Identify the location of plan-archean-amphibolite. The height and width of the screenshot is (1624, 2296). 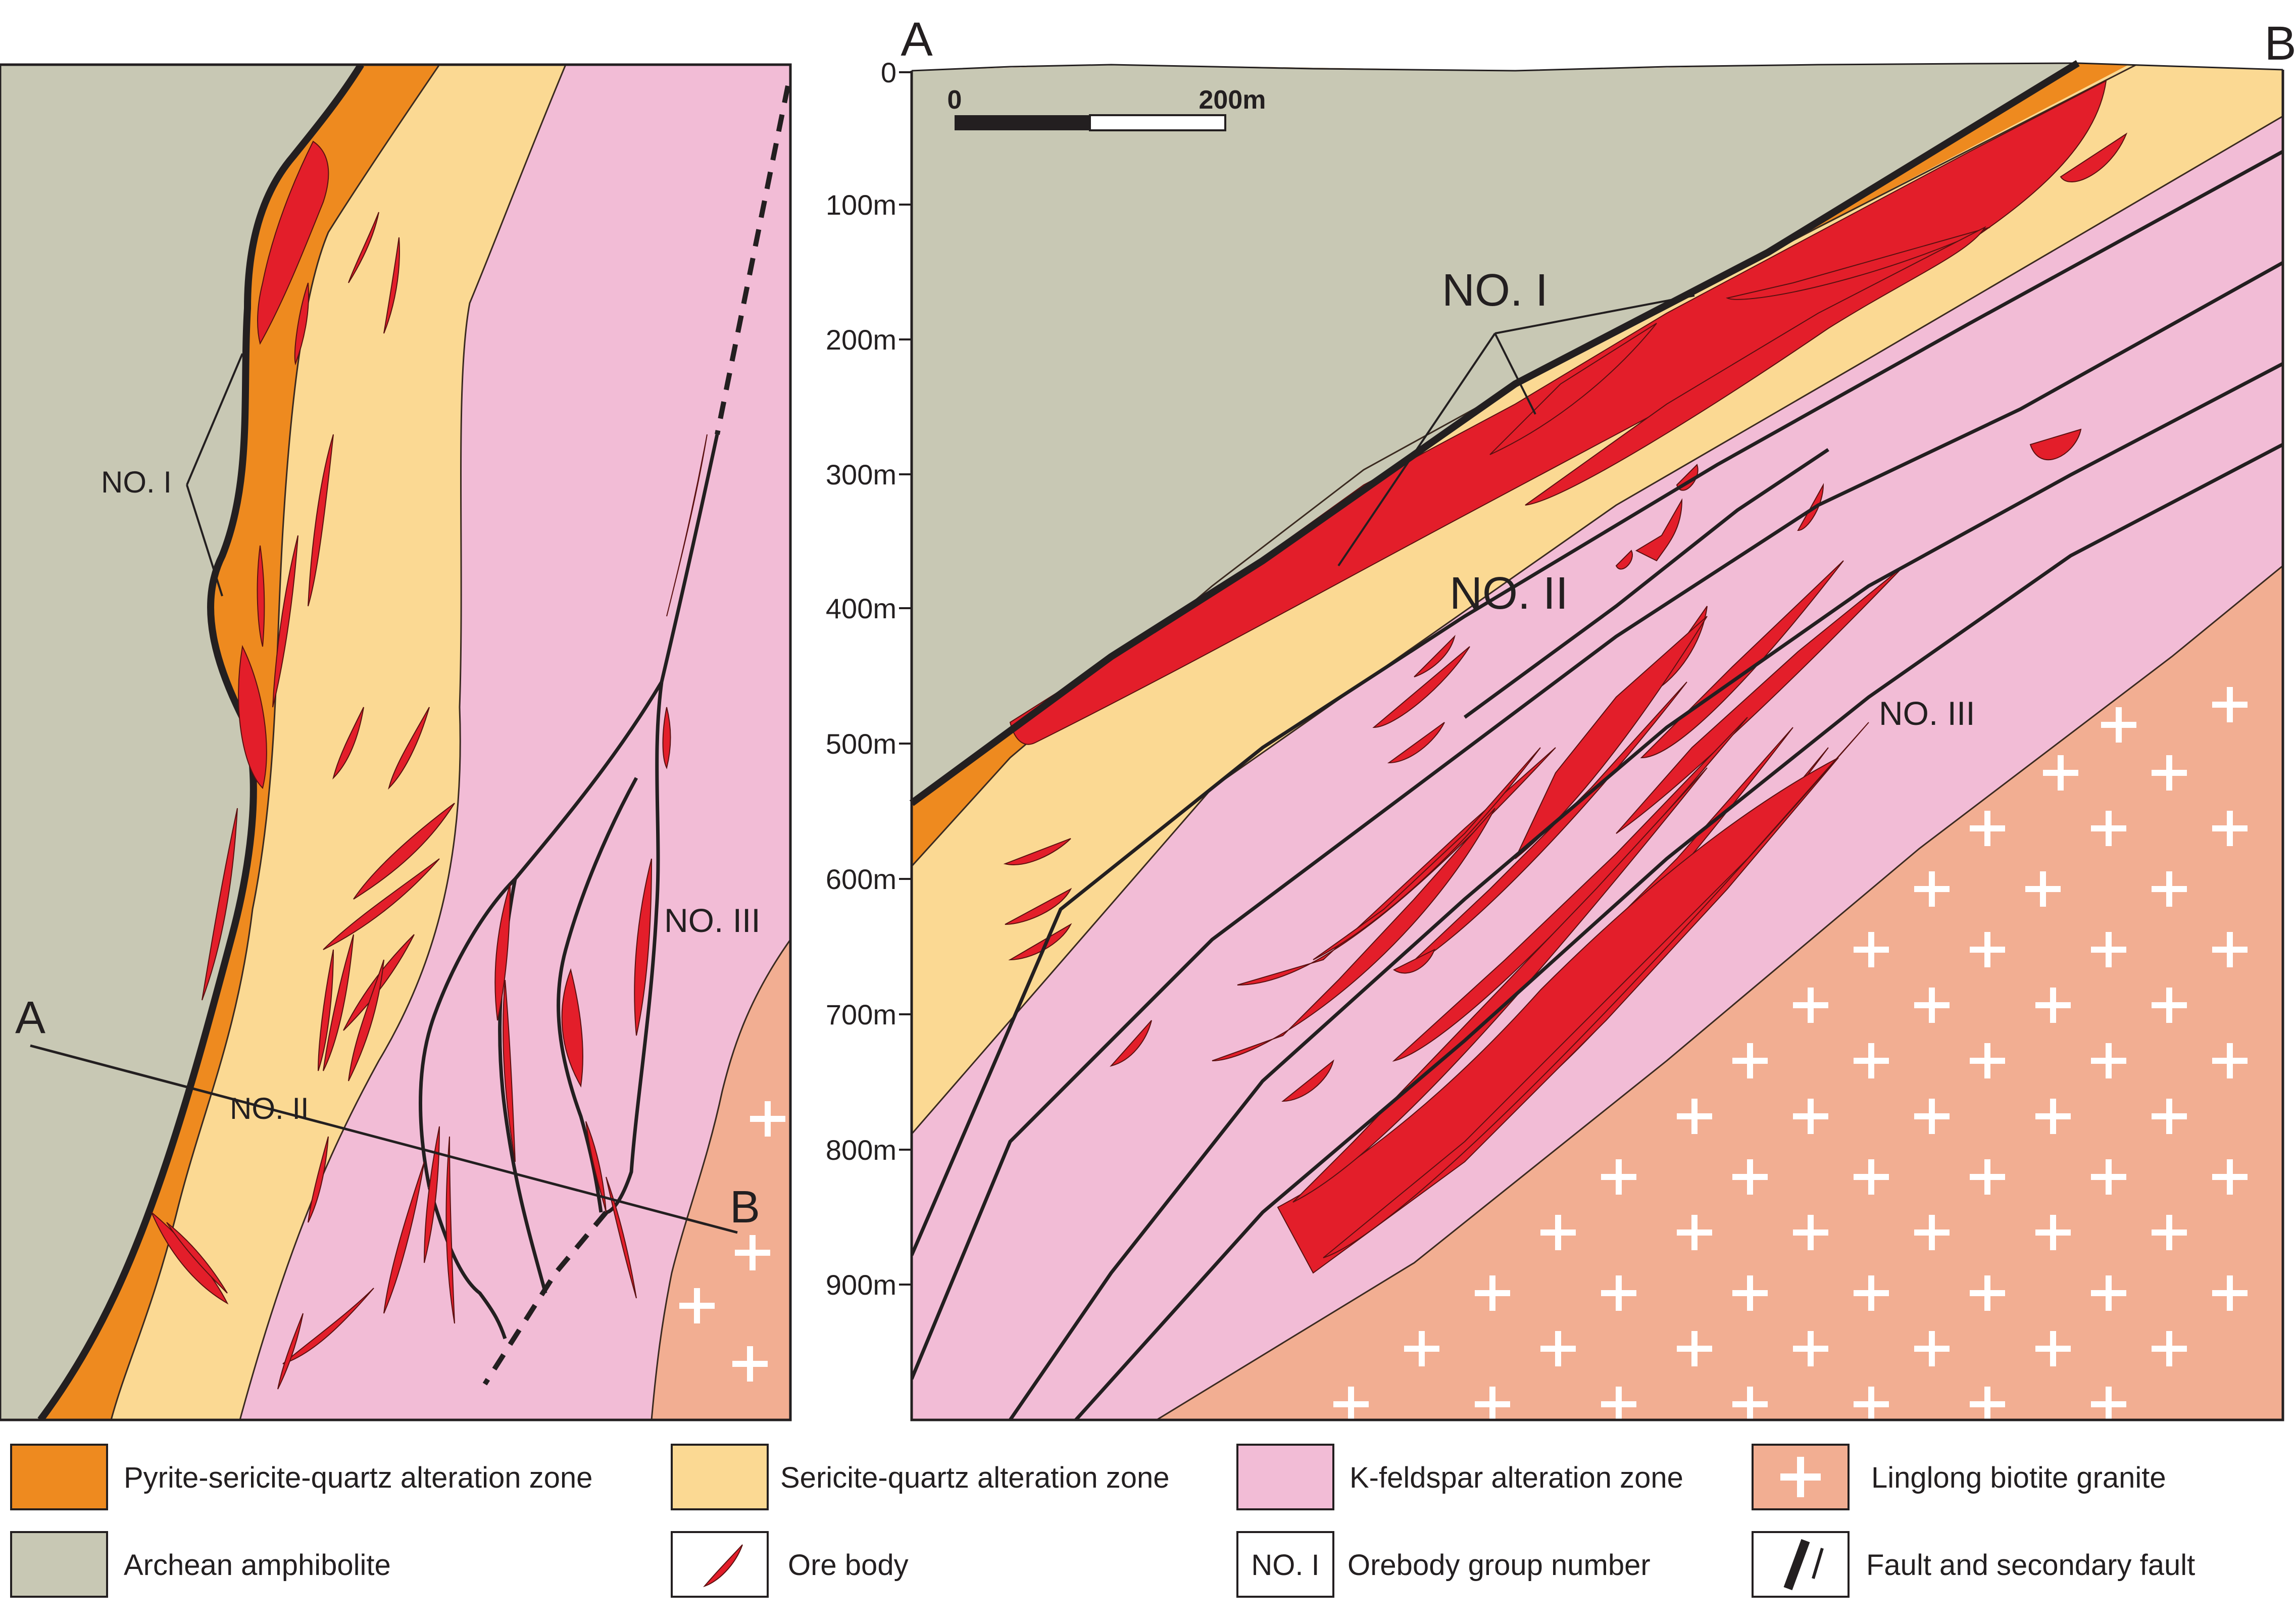
(181, 742).